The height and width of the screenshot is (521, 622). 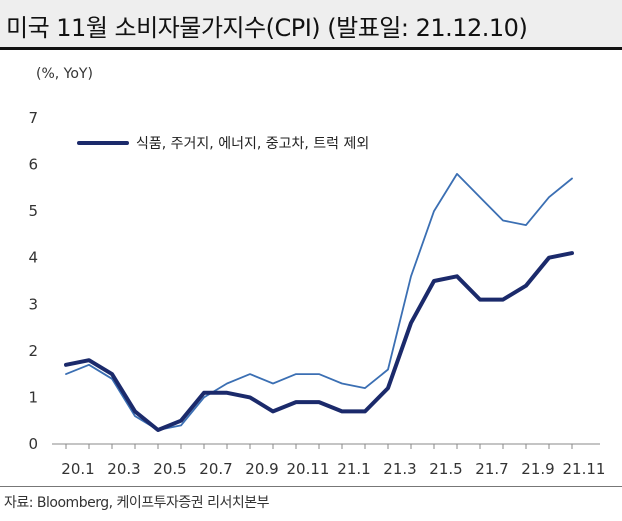 What do you see at coordinates (33, 258) in the screenshot?
I see `y-tick-label: 4` at bounding box center [33, 258].